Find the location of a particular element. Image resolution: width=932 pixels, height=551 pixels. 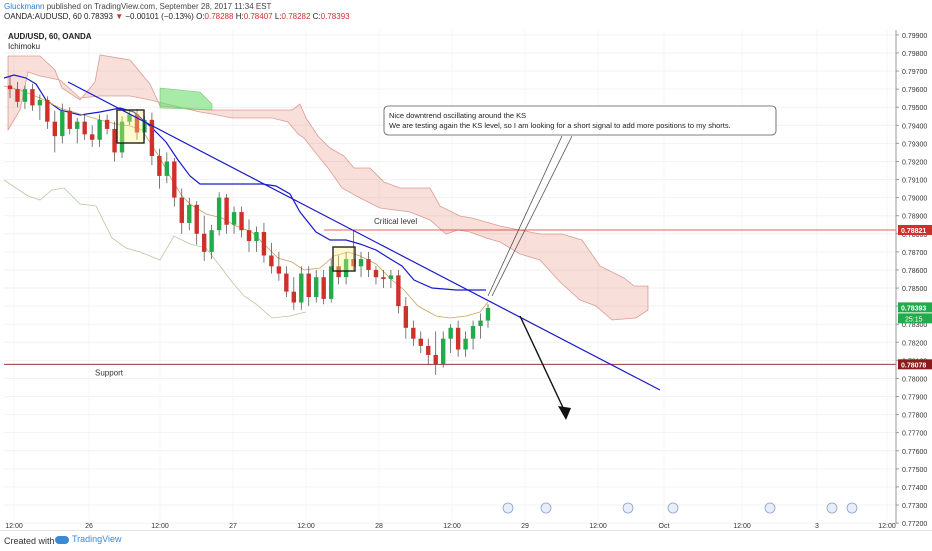

highlight-box is located at coordinates (344, 259).